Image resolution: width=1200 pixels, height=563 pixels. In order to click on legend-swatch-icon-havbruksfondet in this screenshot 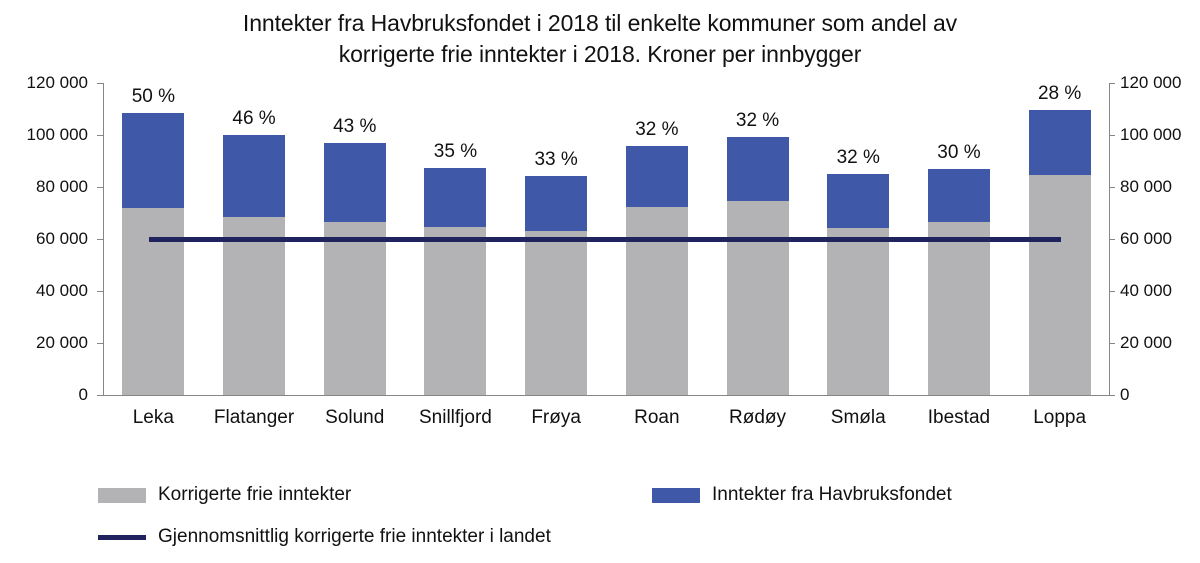, I will do `click(676, 495)`.